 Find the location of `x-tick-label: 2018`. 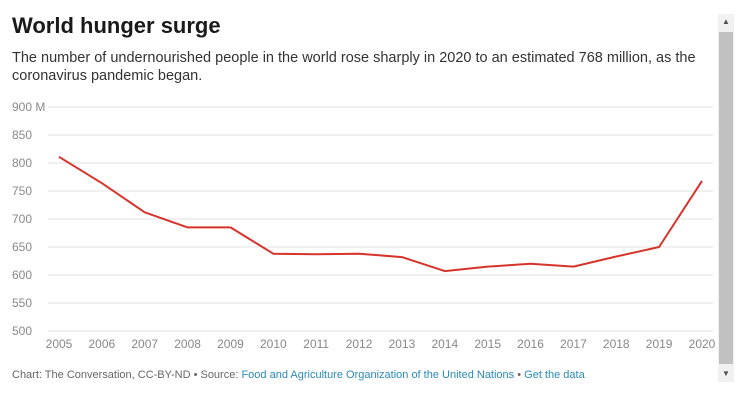

x-tick-label: 2018 is located at coordinates (616, 344).